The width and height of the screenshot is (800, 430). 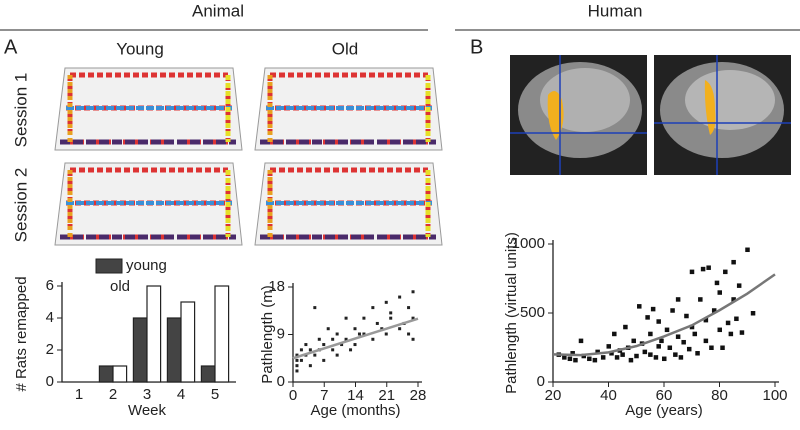 What do you see at coordinates (532, 312) in the screenshot?
I see `y-tick-label: 500` at bounding box center [532, 312].